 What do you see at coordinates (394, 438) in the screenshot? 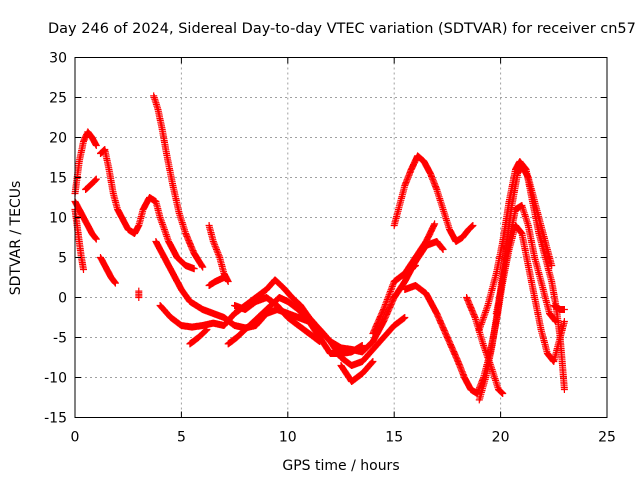
I see `x-tick-label: 15` at bounding box center [394, 438].